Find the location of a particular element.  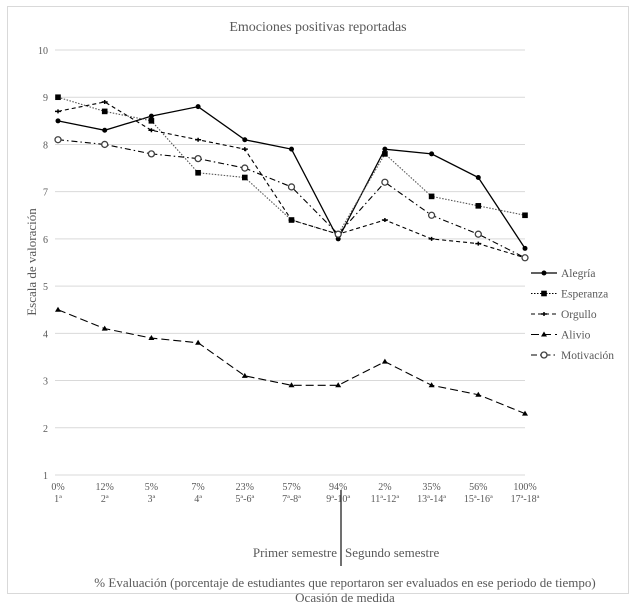

legend-marker-alegria is located at coordinates (544, 273).